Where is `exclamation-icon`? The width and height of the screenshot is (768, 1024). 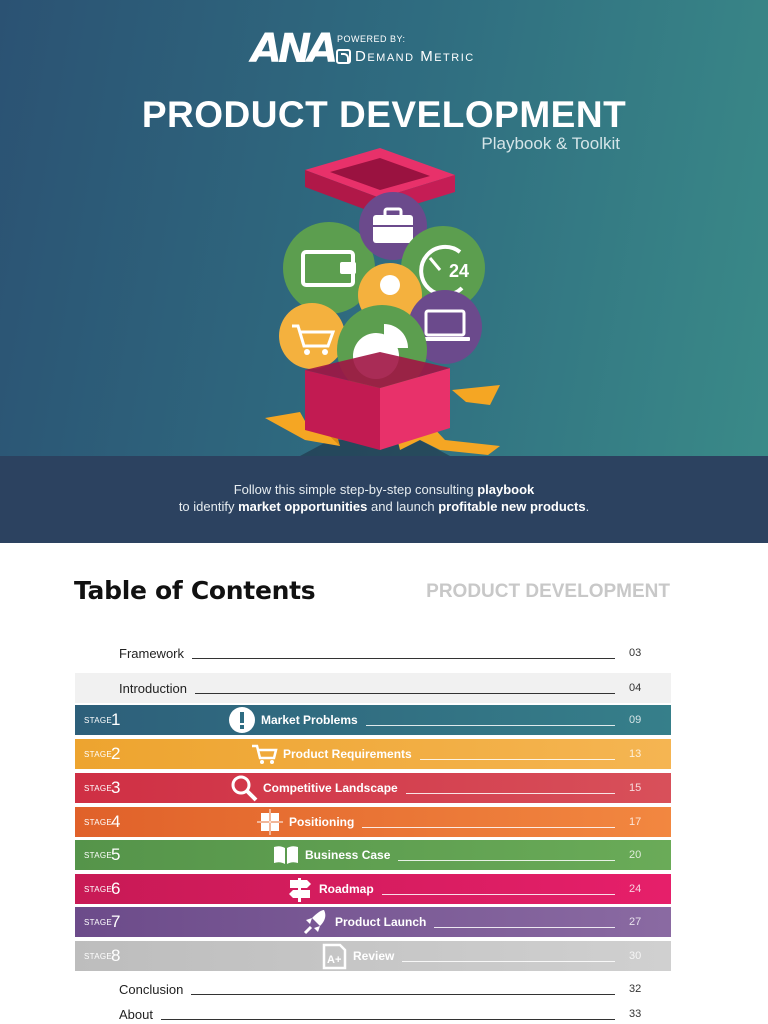 exclamation-icon is located at coordinates (242, 720).